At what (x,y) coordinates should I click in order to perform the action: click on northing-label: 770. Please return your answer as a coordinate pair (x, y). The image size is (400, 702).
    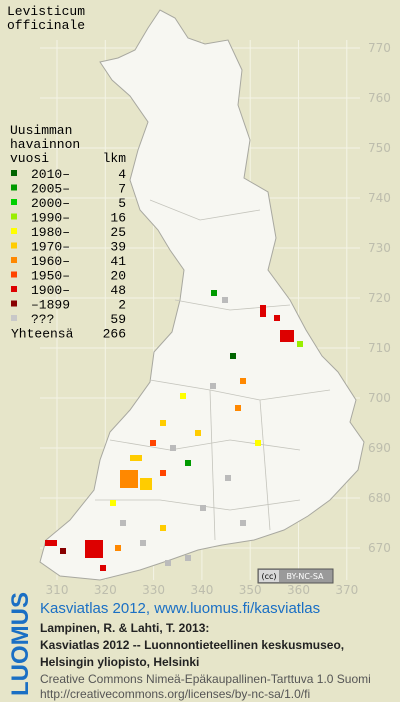
    Looking at the image, I should click on (379, 48).